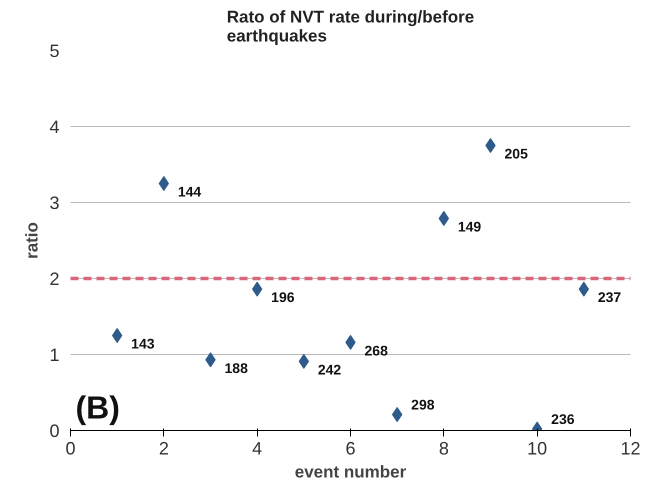 This screenshot has width=658, height=500. I want to click on annotation: 188, so click(236, 368).